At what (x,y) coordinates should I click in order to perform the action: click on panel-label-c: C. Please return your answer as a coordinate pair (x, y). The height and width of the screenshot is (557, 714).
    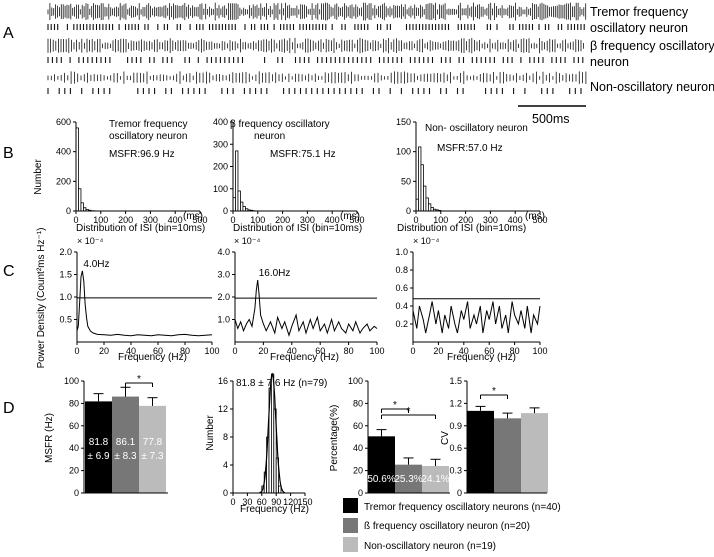
    Looking at the image, I should click on (9, 271).